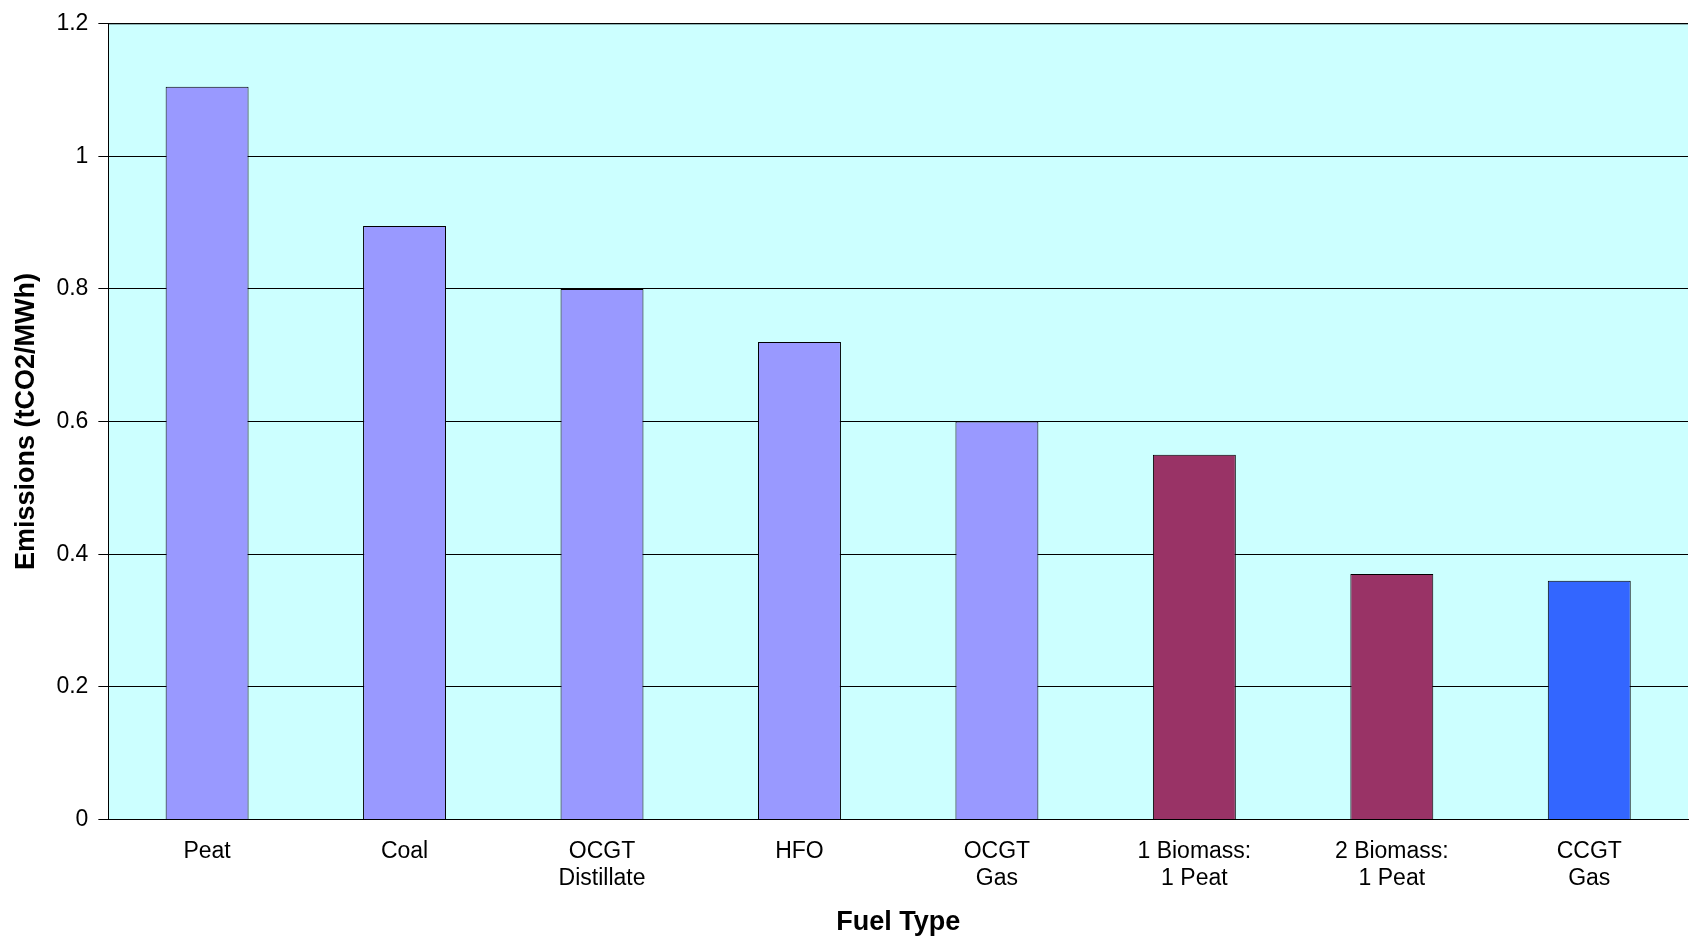 Image resolution: width=1696 pixels, height=947 pixels. What do you see at coordinates (24, 422) in the screenshot?
I see `y-axis-title: Emissions (tCO2/MWh)` at bounding box center [24, 422].